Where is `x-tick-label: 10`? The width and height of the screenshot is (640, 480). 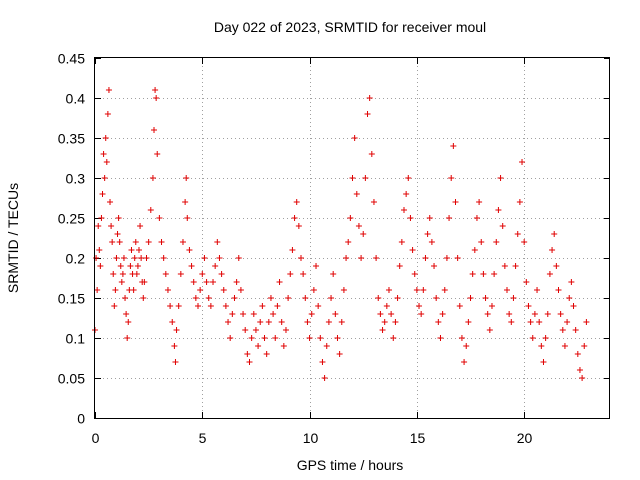
x-tick-label: 10 is located at coordinates (311, 438).